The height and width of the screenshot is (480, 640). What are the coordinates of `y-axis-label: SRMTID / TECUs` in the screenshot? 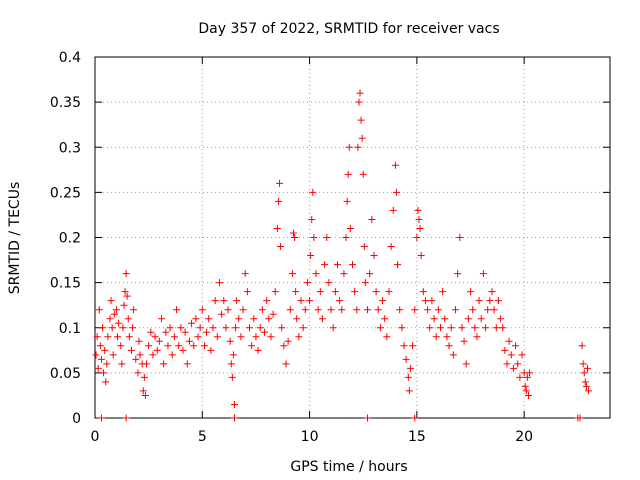 It's located at (15, 238).